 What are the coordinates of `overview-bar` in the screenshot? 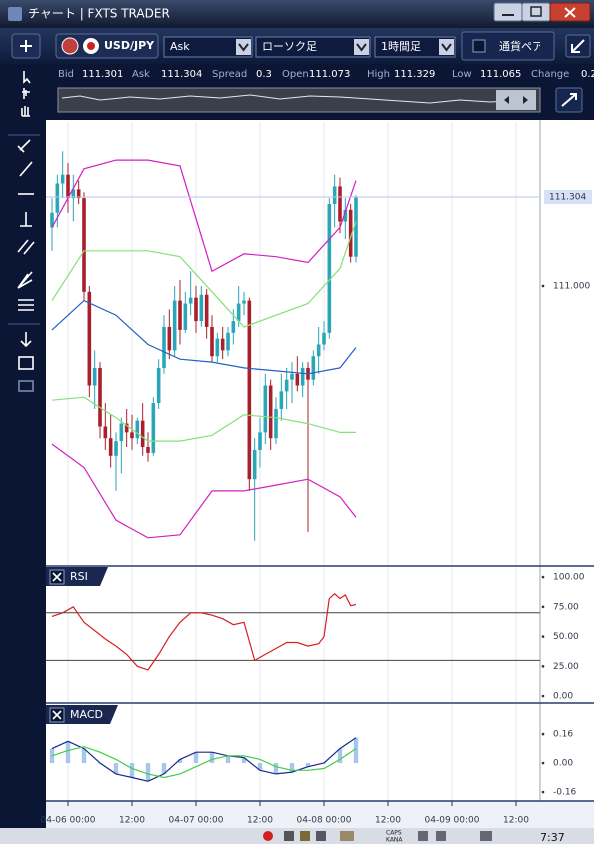 It's located at (299, 100).